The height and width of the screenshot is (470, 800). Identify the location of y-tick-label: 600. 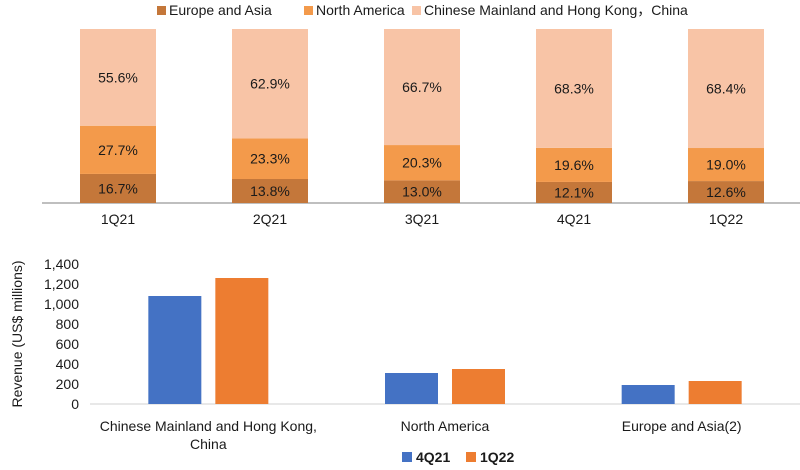
(68, 344).